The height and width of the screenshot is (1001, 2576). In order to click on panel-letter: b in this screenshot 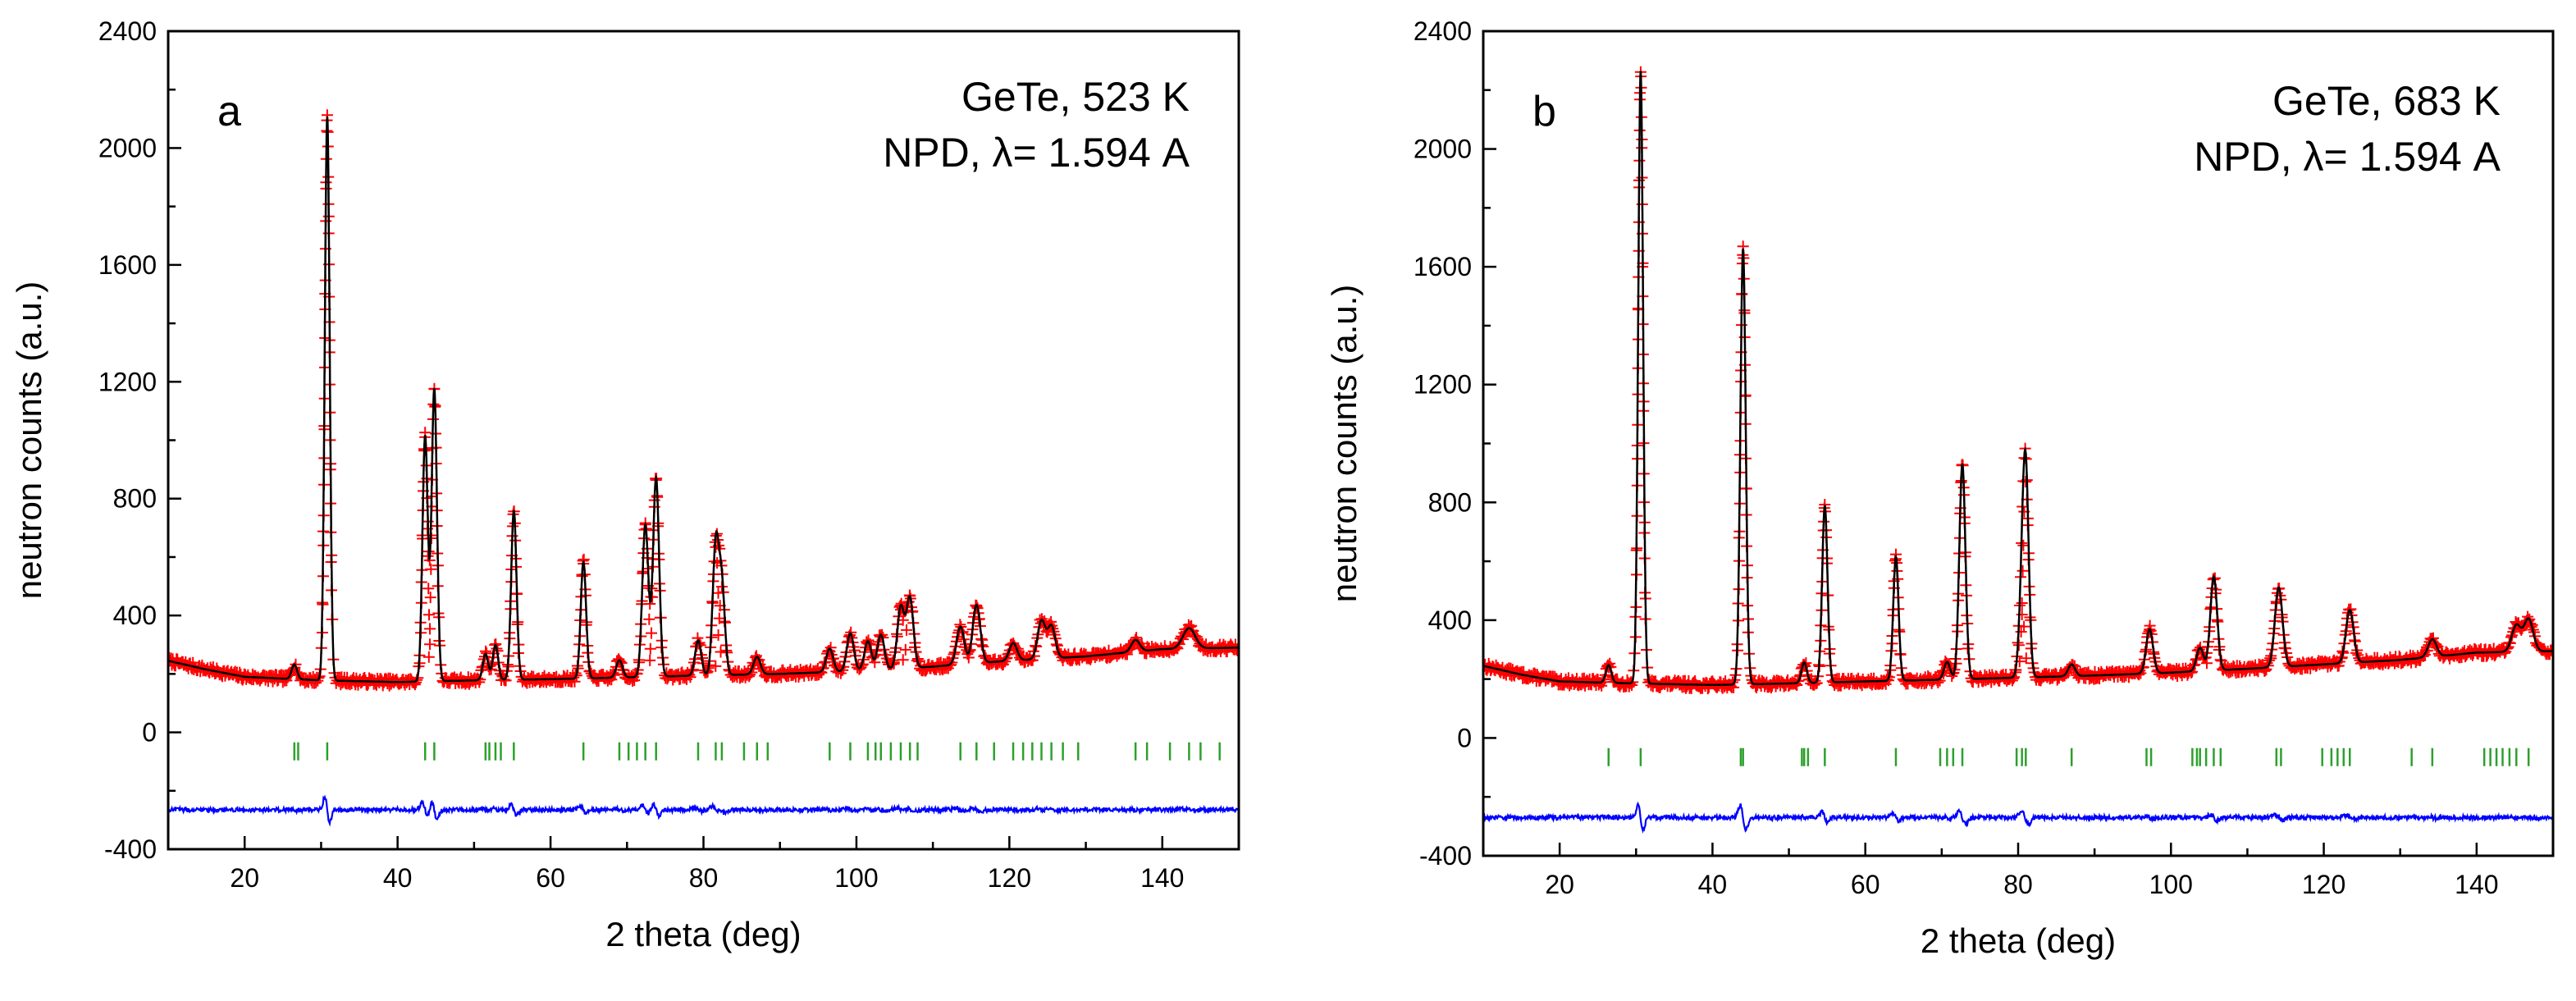, I will do `click(1544, 112)`.